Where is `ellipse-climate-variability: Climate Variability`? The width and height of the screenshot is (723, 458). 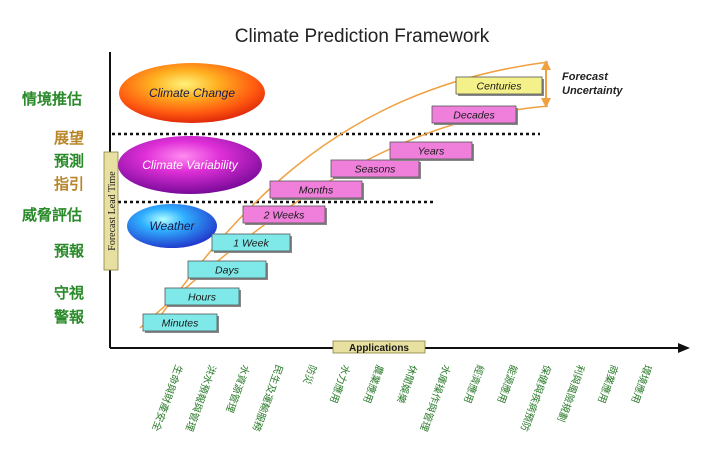 ellipse-climate-variability: Climate Variability is located at coordinates (190, 165).